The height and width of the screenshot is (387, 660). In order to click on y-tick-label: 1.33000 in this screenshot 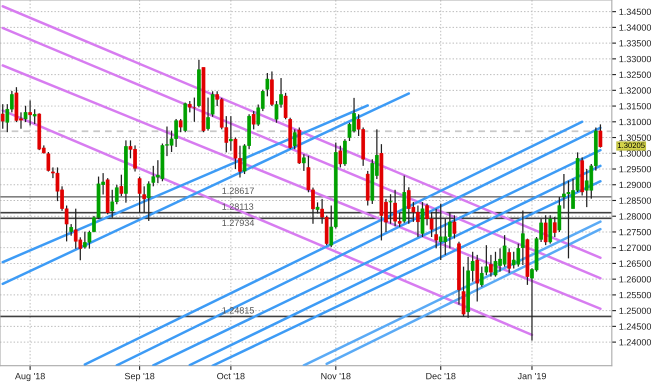, I will do `click(635, 59)`.